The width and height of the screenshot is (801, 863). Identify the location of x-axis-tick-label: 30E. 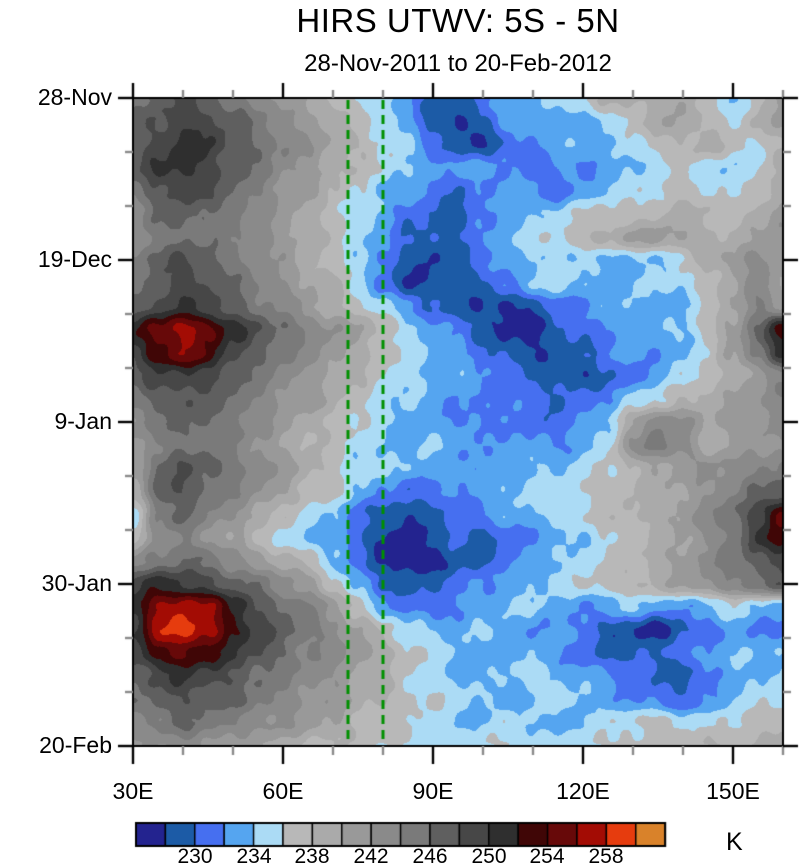
(133, 791).